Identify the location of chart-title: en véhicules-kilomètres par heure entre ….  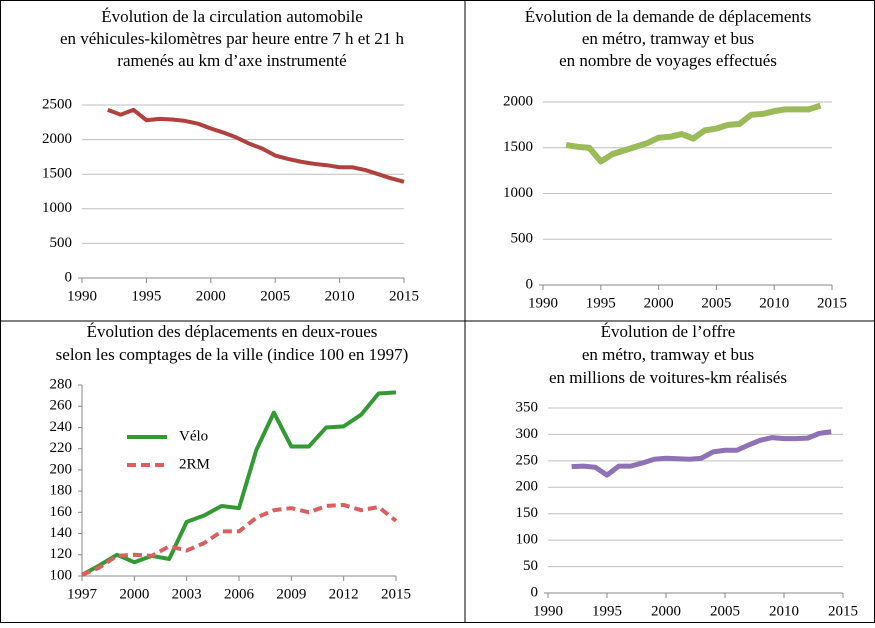
(232, 38).